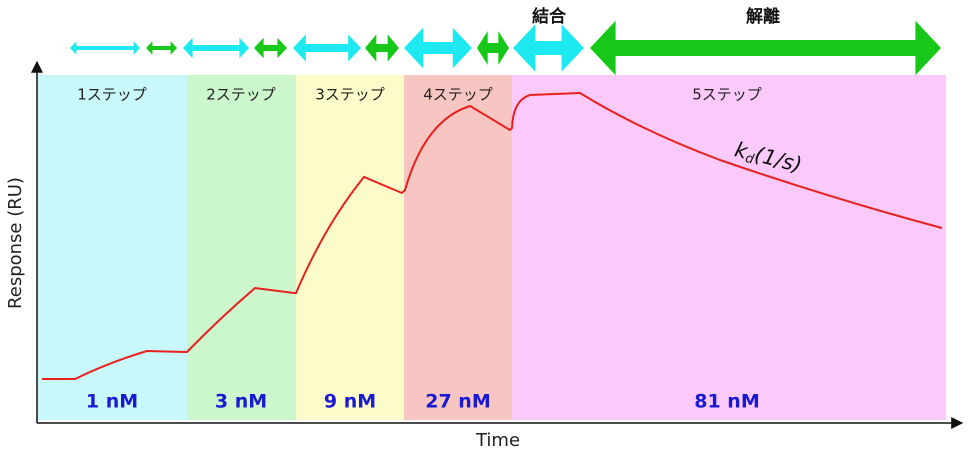 The width and height of the screenshot is (969, 456). I want to click on step-label: 2ステップ, so click(241, 95).